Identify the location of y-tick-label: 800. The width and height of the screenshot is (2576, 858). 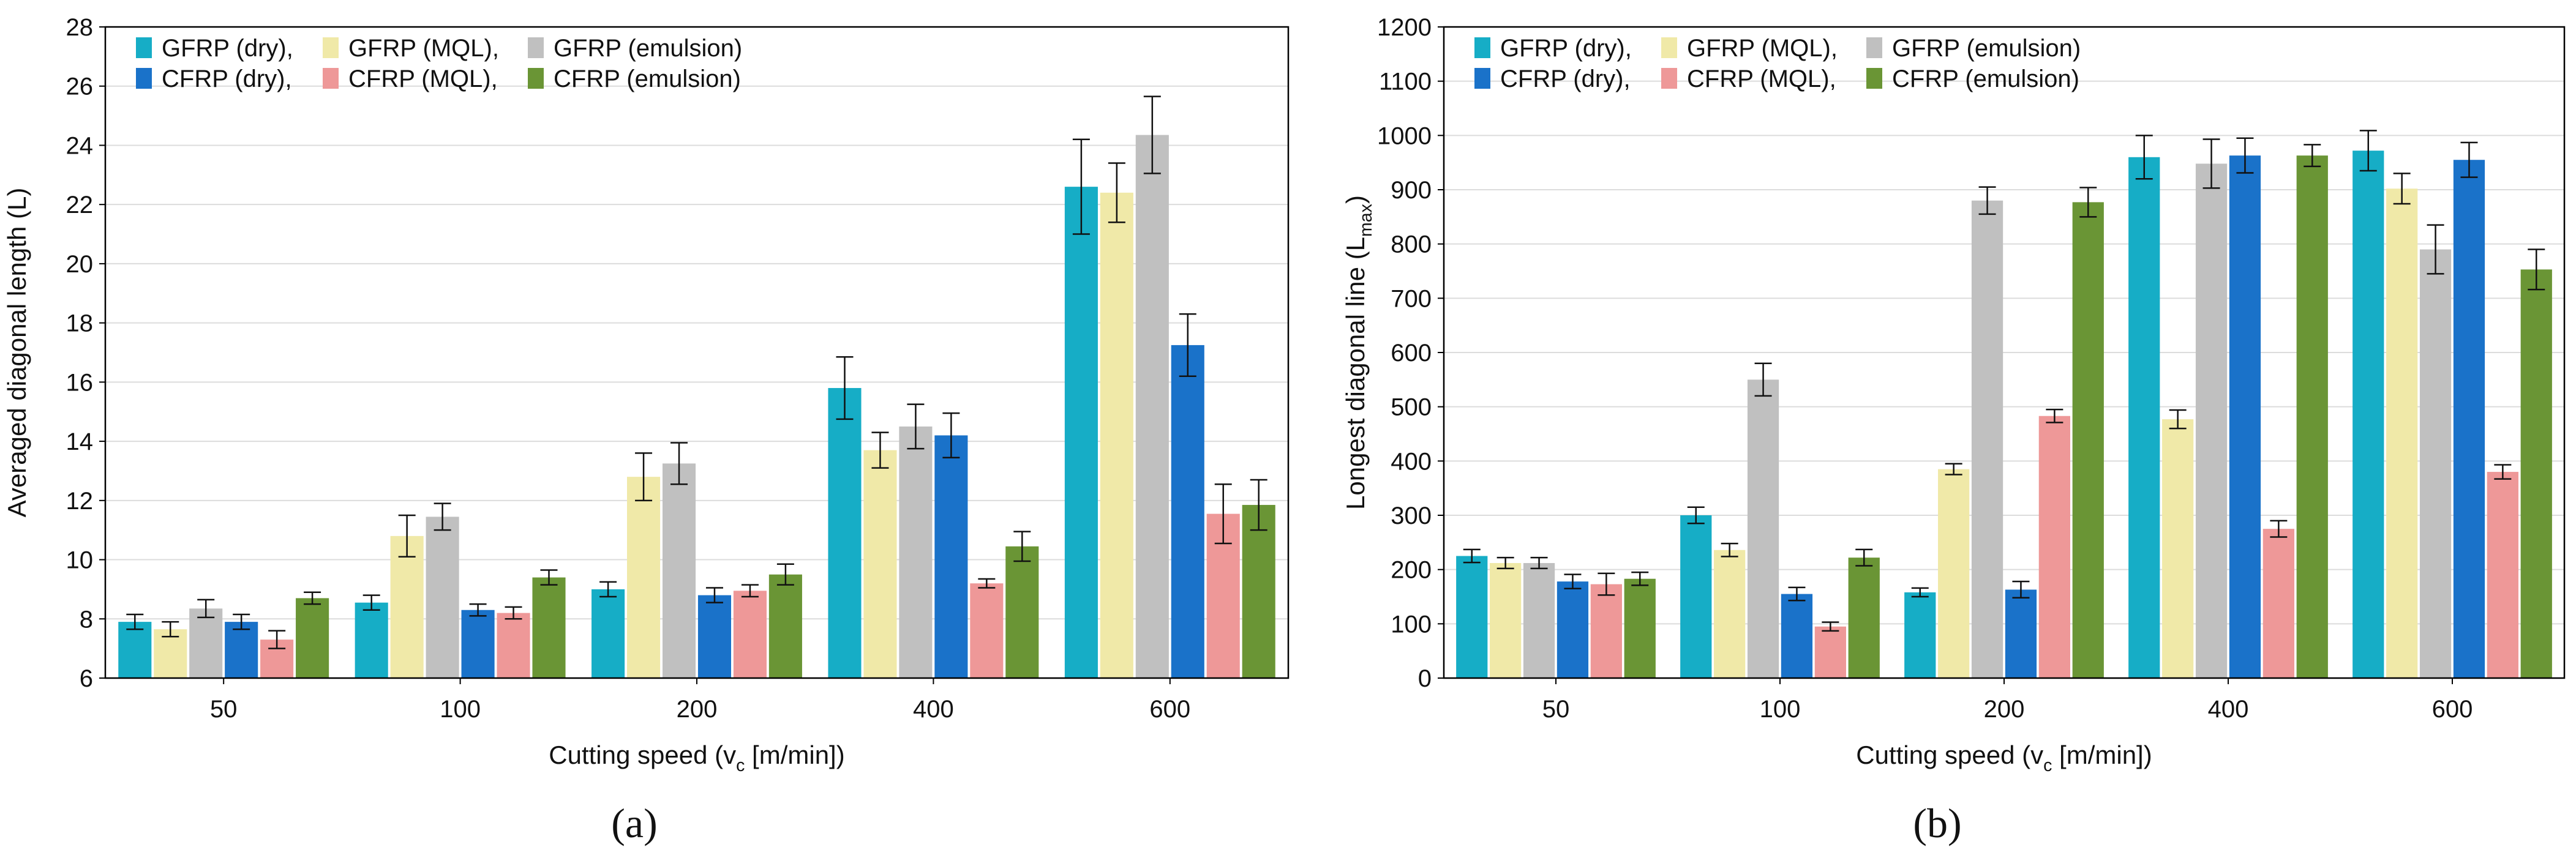
(1411, 244).